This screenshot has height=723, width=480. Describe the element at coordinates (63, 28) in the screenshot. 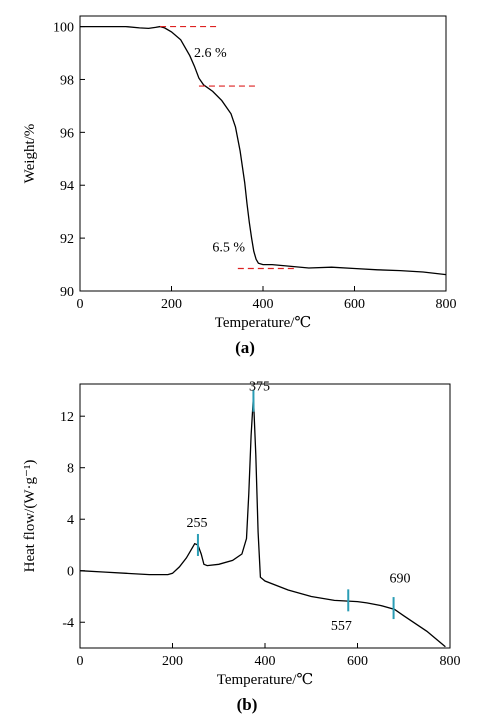

I see `y-tick-label: 100` at that location.